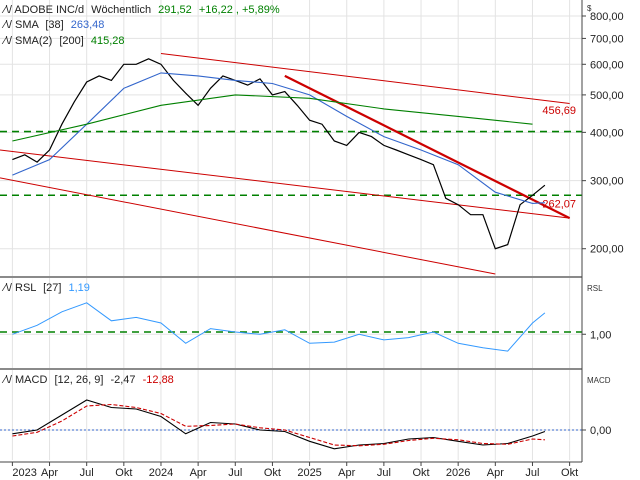 The image size is (640, 480). What do you see at coordinates (607, 17) in the screenshot?
I see `price-y-tick-label: 800,00` at bounding box center [607, 17].